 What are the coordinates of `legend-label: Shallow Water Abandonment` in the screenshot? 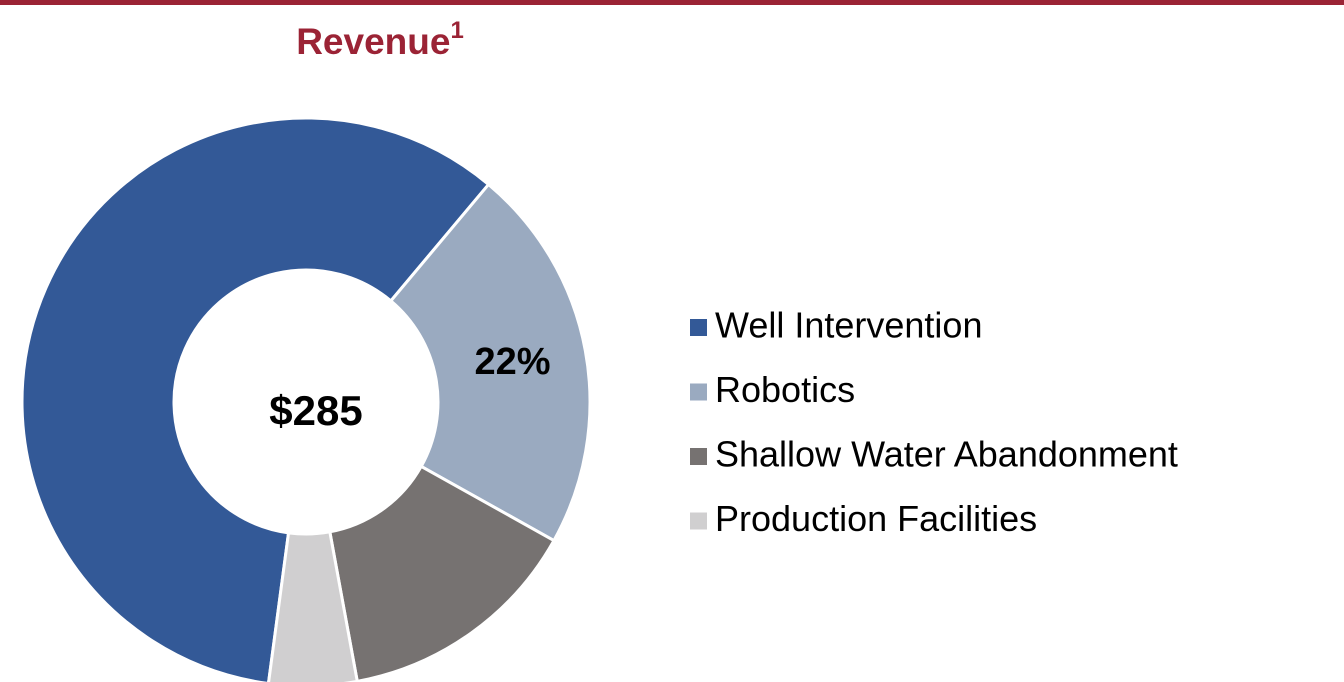 It's located at (946, 454).